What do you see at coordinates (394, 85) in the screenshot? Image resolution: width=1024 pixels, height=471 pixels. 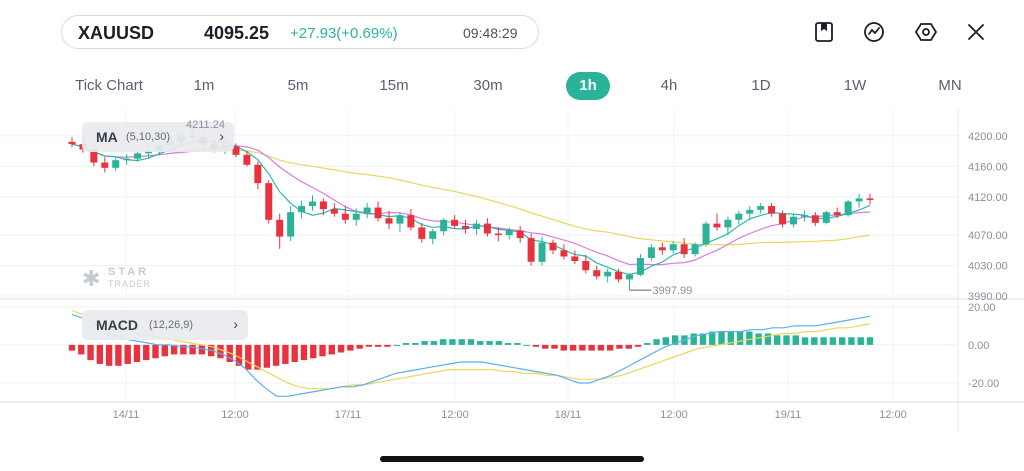 I see `timeframe-15m: 15m` at bounding box center [394, 85].